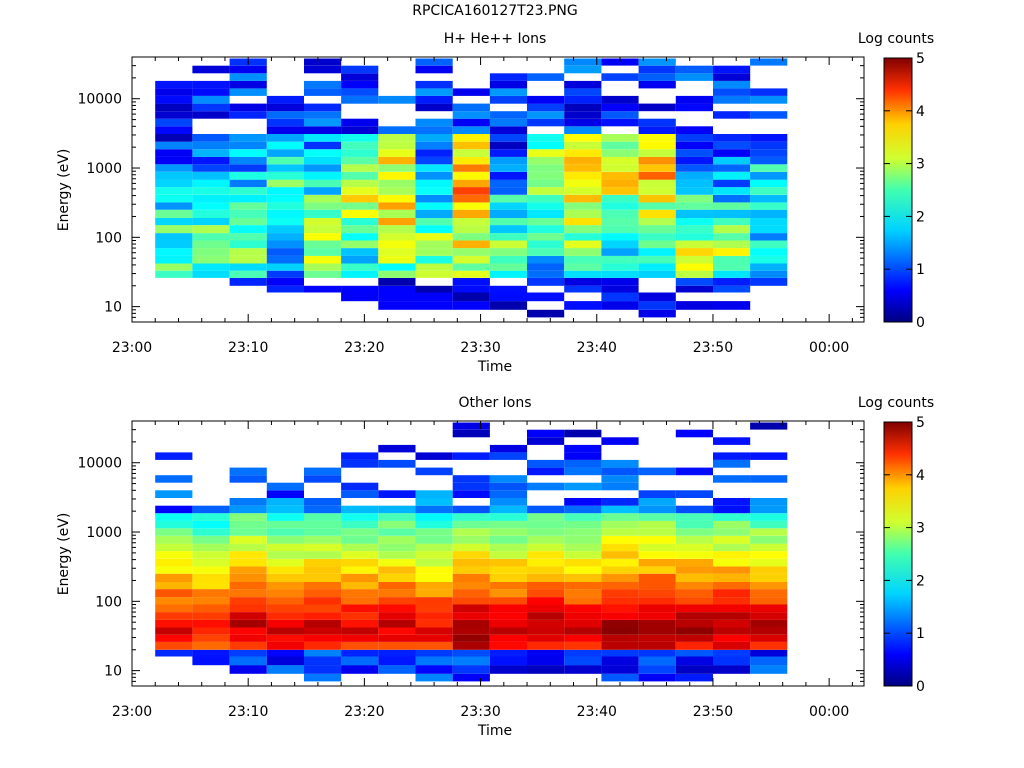  Describe the element at coordinates (920, 270) in the screenshot. I see `colorbar-tick-label: 1` at that location.